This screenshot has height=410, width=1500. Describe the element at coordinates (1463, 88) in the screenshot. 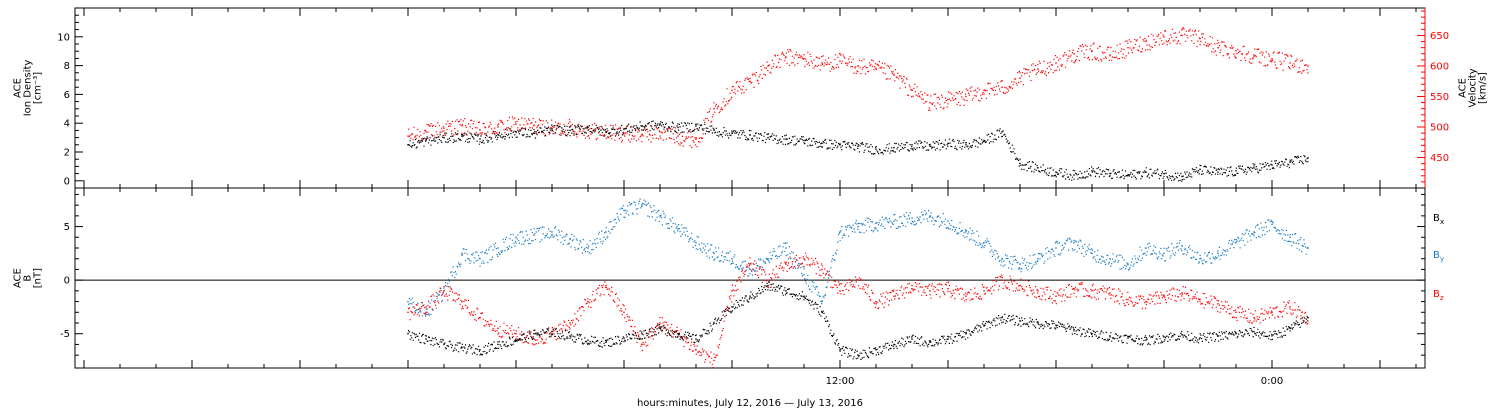

I see `velocity-axis-label-line: ACE` at that location.